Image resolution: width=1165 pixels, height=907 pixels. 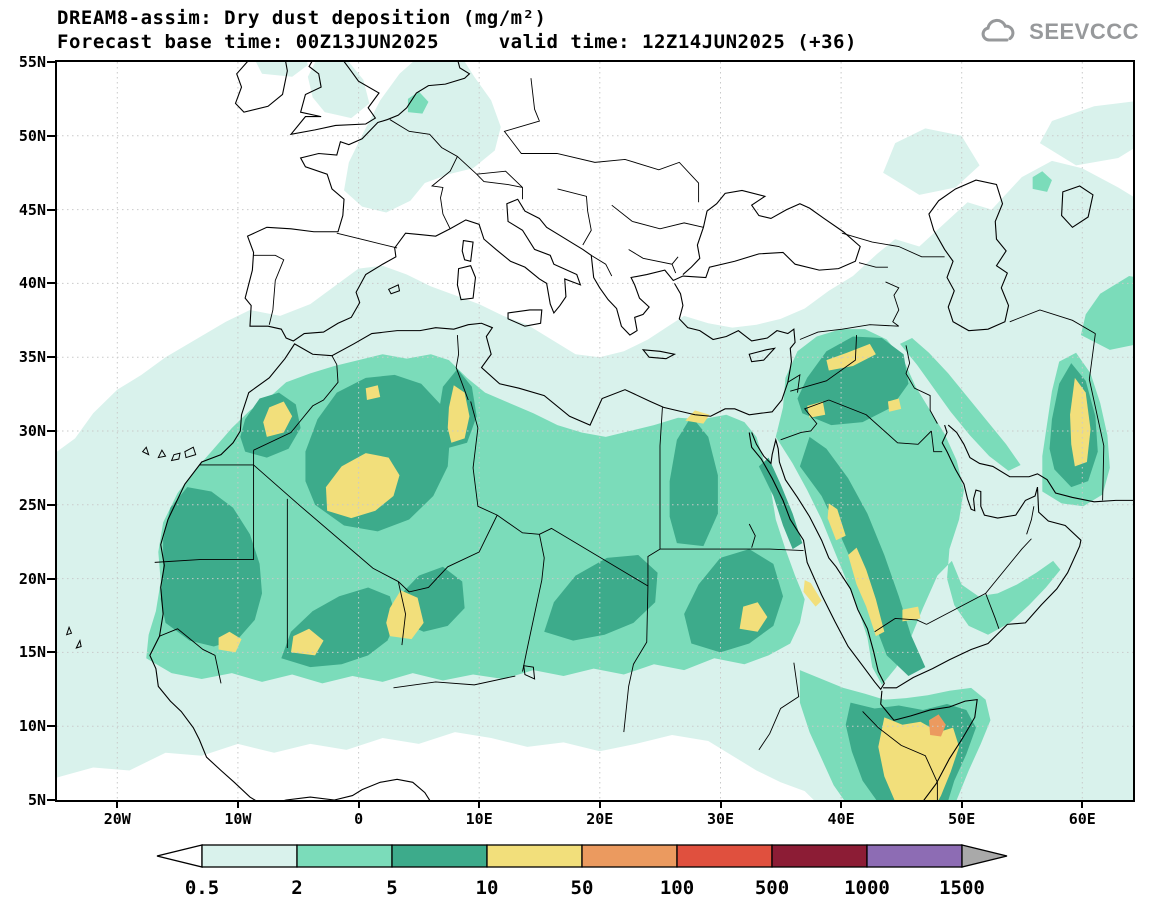 What do you see at coordinates (487, 888) in the screenshot?
I see `colorbar-level-label: 10` at bounding box center [487, 888].